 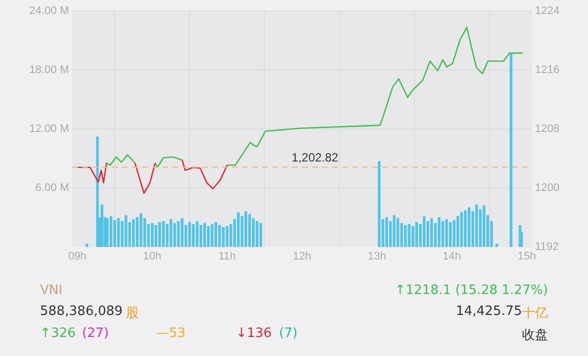 What do you see at coordinates (547, 70) in the screenshot?
I see `y2-tick-label: 1216` at bounding box center [547, 70].